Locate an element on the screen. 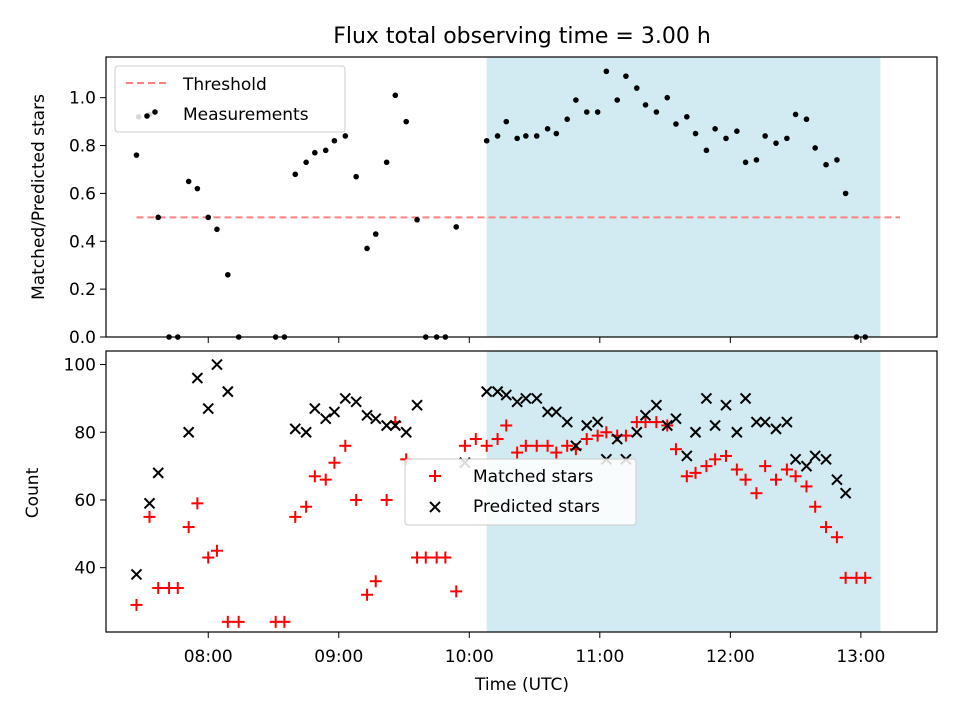  bottom-x-axis-label: Time (UTC) is located at coordinates (521, 685).